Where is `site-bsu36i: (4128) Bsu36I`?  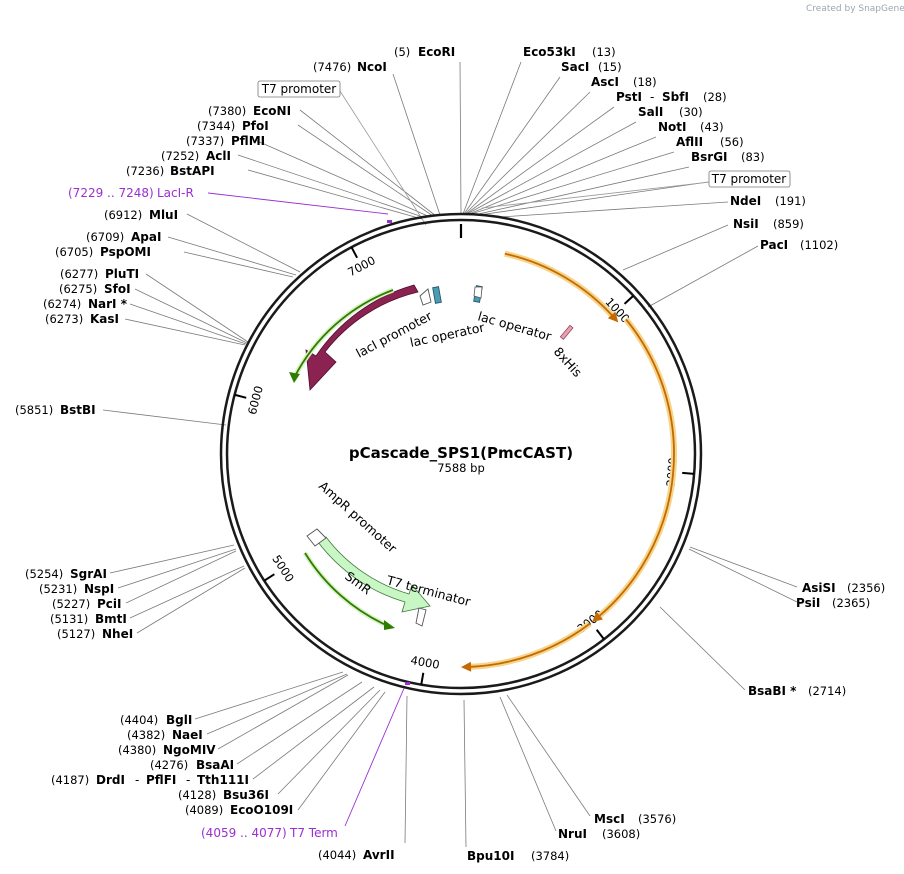 site-bsu36i: (4128) Bsu36I is located at coordinates (223, 795).